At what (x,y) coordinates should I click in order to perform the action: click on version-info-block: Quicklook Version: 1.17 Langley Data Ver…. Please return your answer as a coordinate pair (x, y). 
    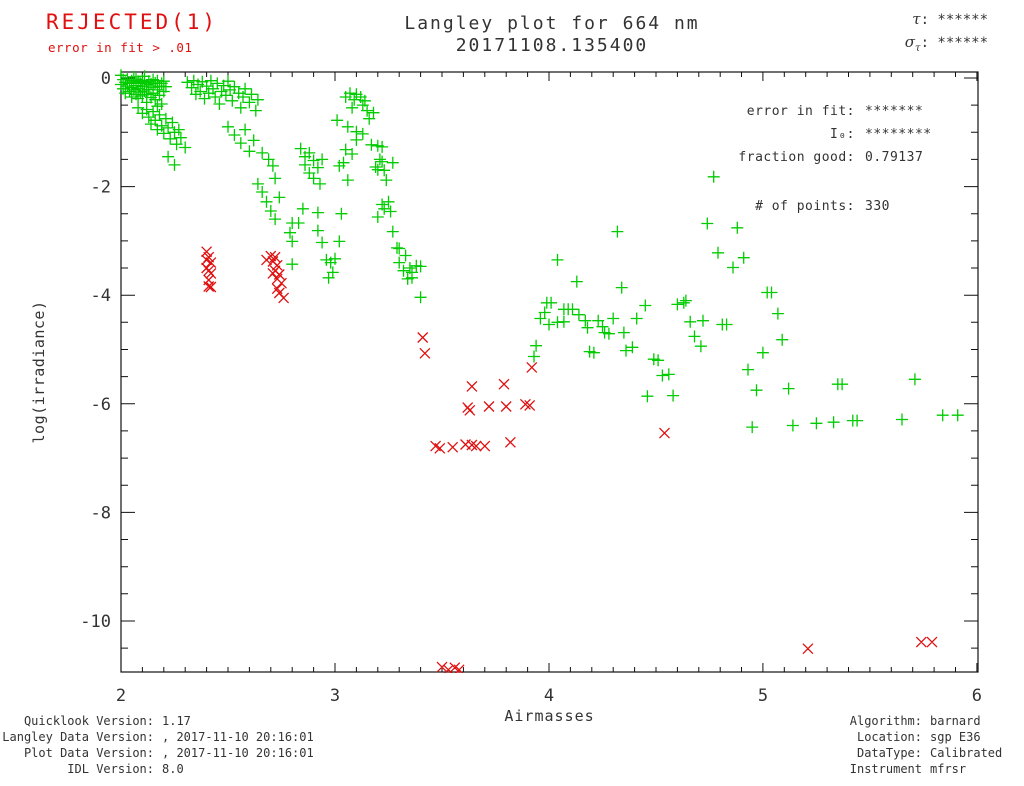
    Looking at the image, I should click on (157, 745).